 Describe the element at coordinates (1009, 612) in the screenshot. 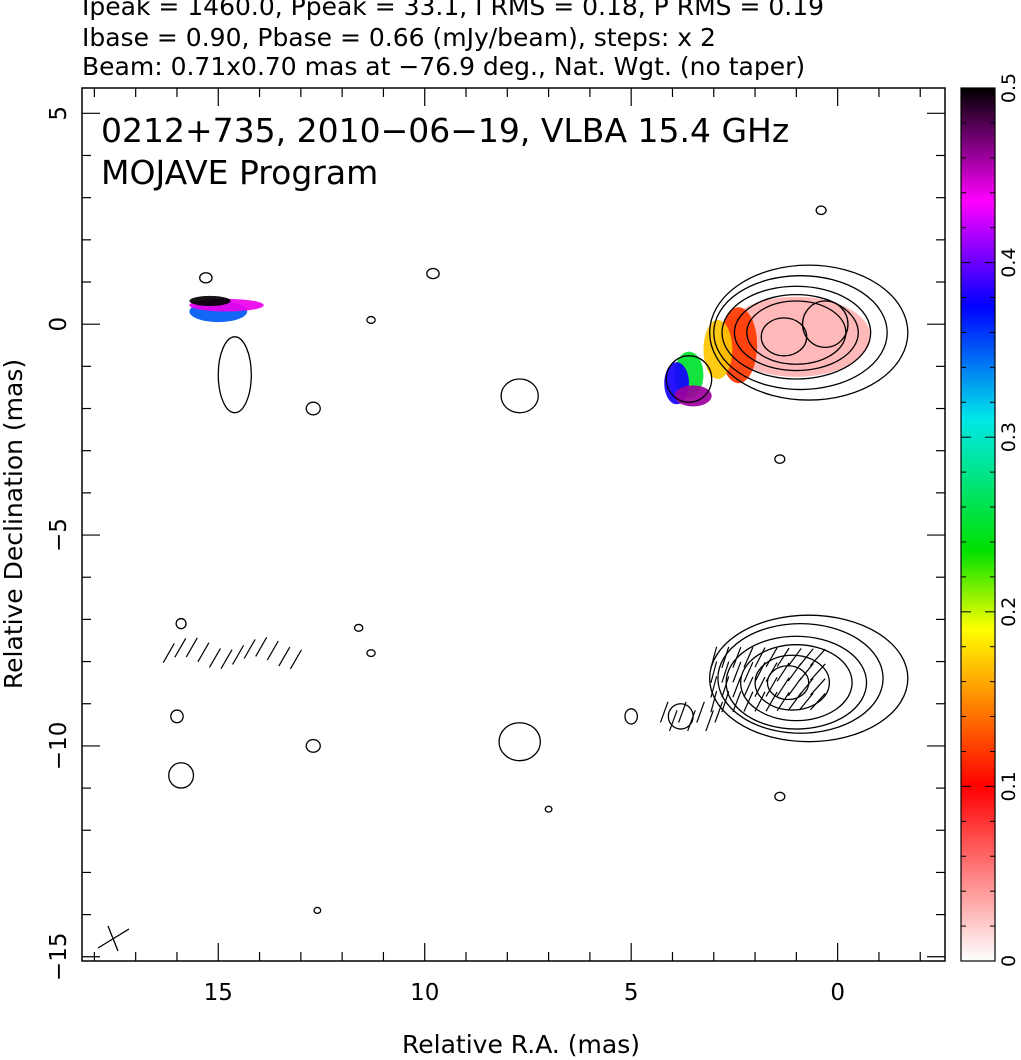

I see `colorbar-tick-label: 0.2` at that location.